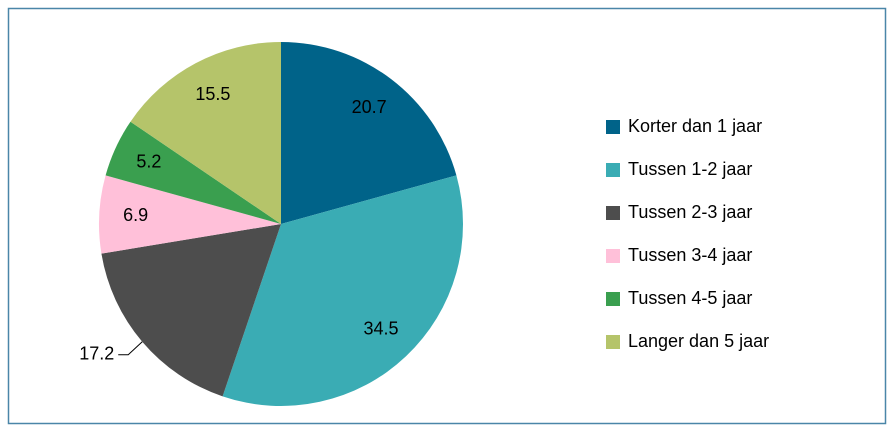 The image size is (894, 432). Describe the element at coordinates (96, 354) in the screenshot. I see `data-label: 17.2` at that location.